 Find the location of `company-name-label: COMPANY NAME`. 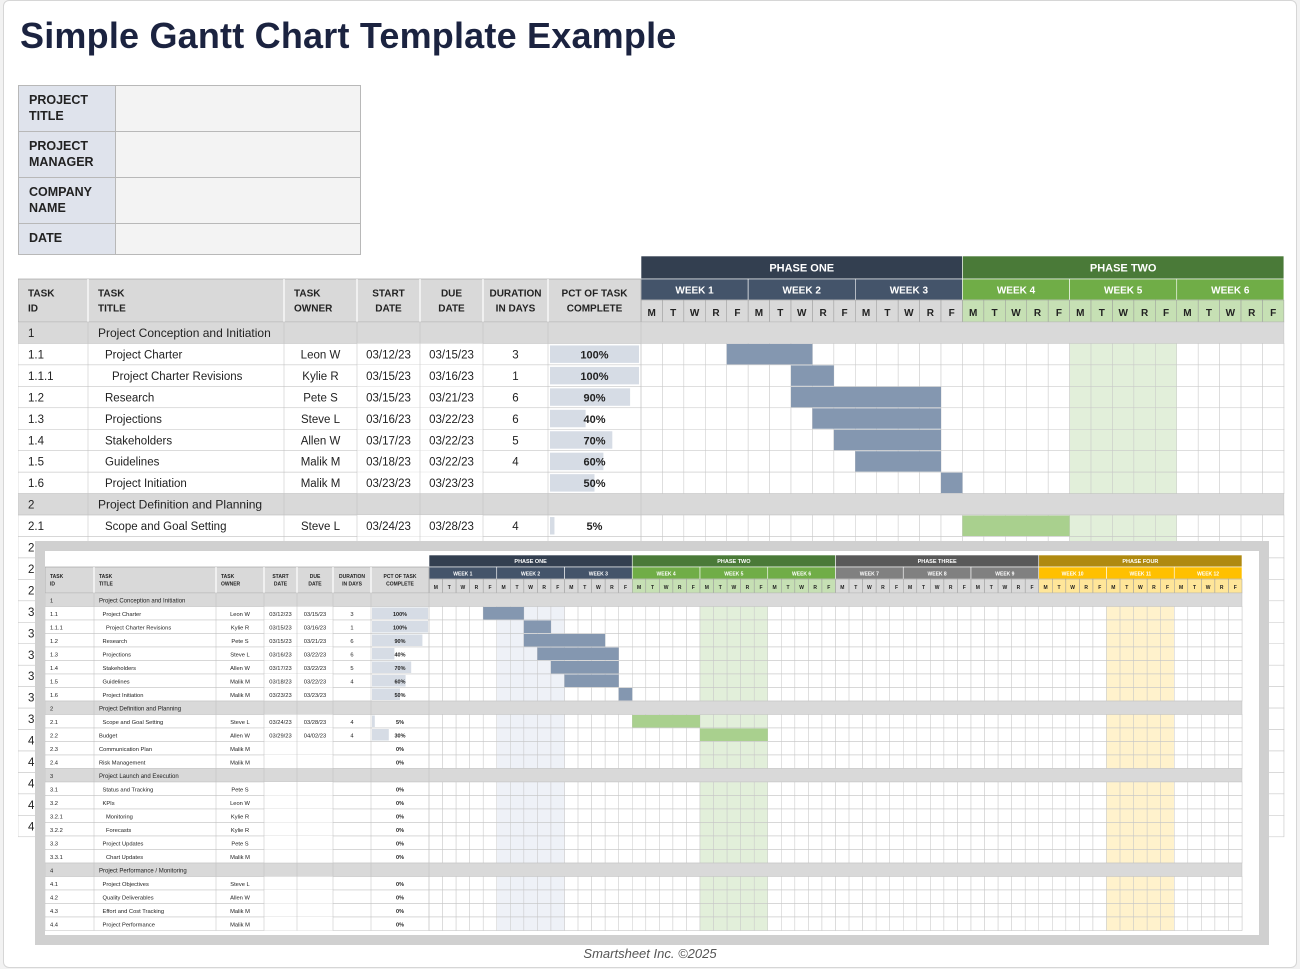

company-name-label: COMPANY NAME is located at coordinates (67, 200).